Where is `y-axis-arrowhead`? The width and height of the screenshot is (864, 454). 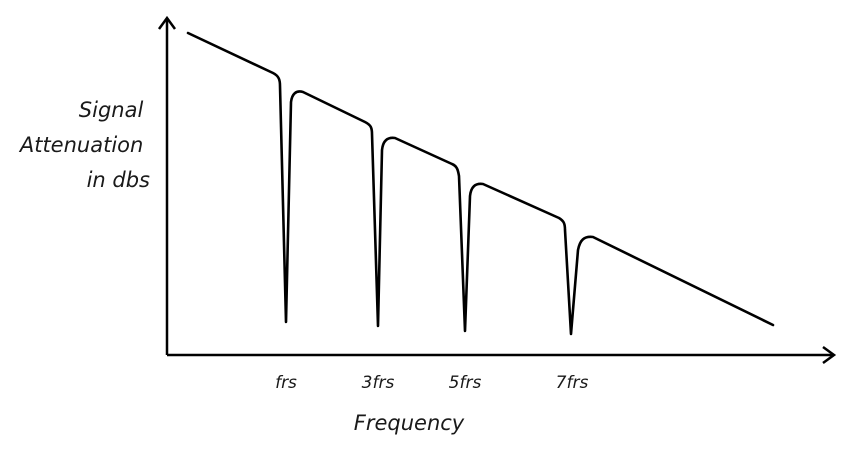
y-axis-arrowhead is located at coordinates (167, 22).